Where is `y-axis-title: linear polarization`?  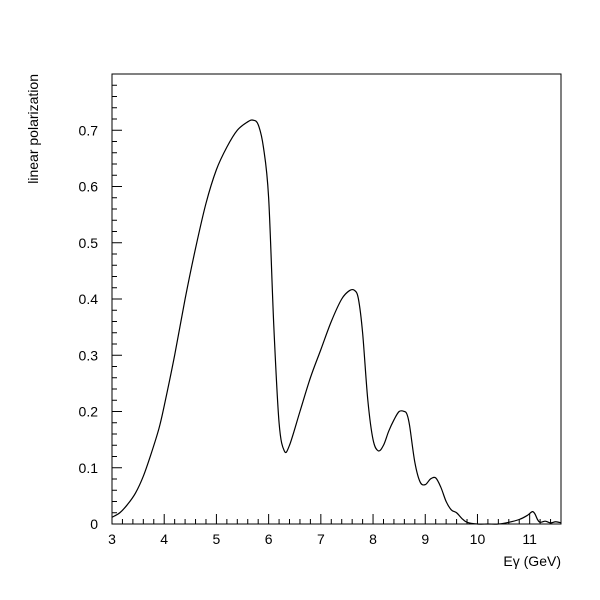
y-axis-title: linear polarization is located at coordinates (33, 129).